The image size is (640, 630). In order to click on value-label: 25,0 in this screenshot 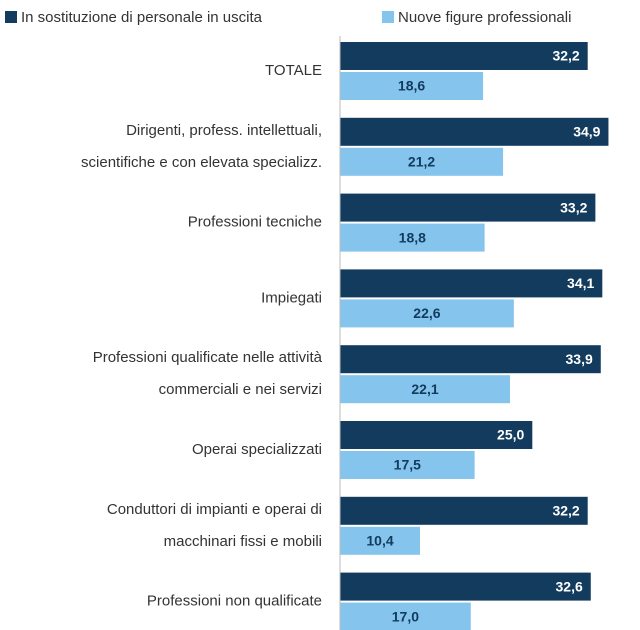, I will do `click(510, 435)`.